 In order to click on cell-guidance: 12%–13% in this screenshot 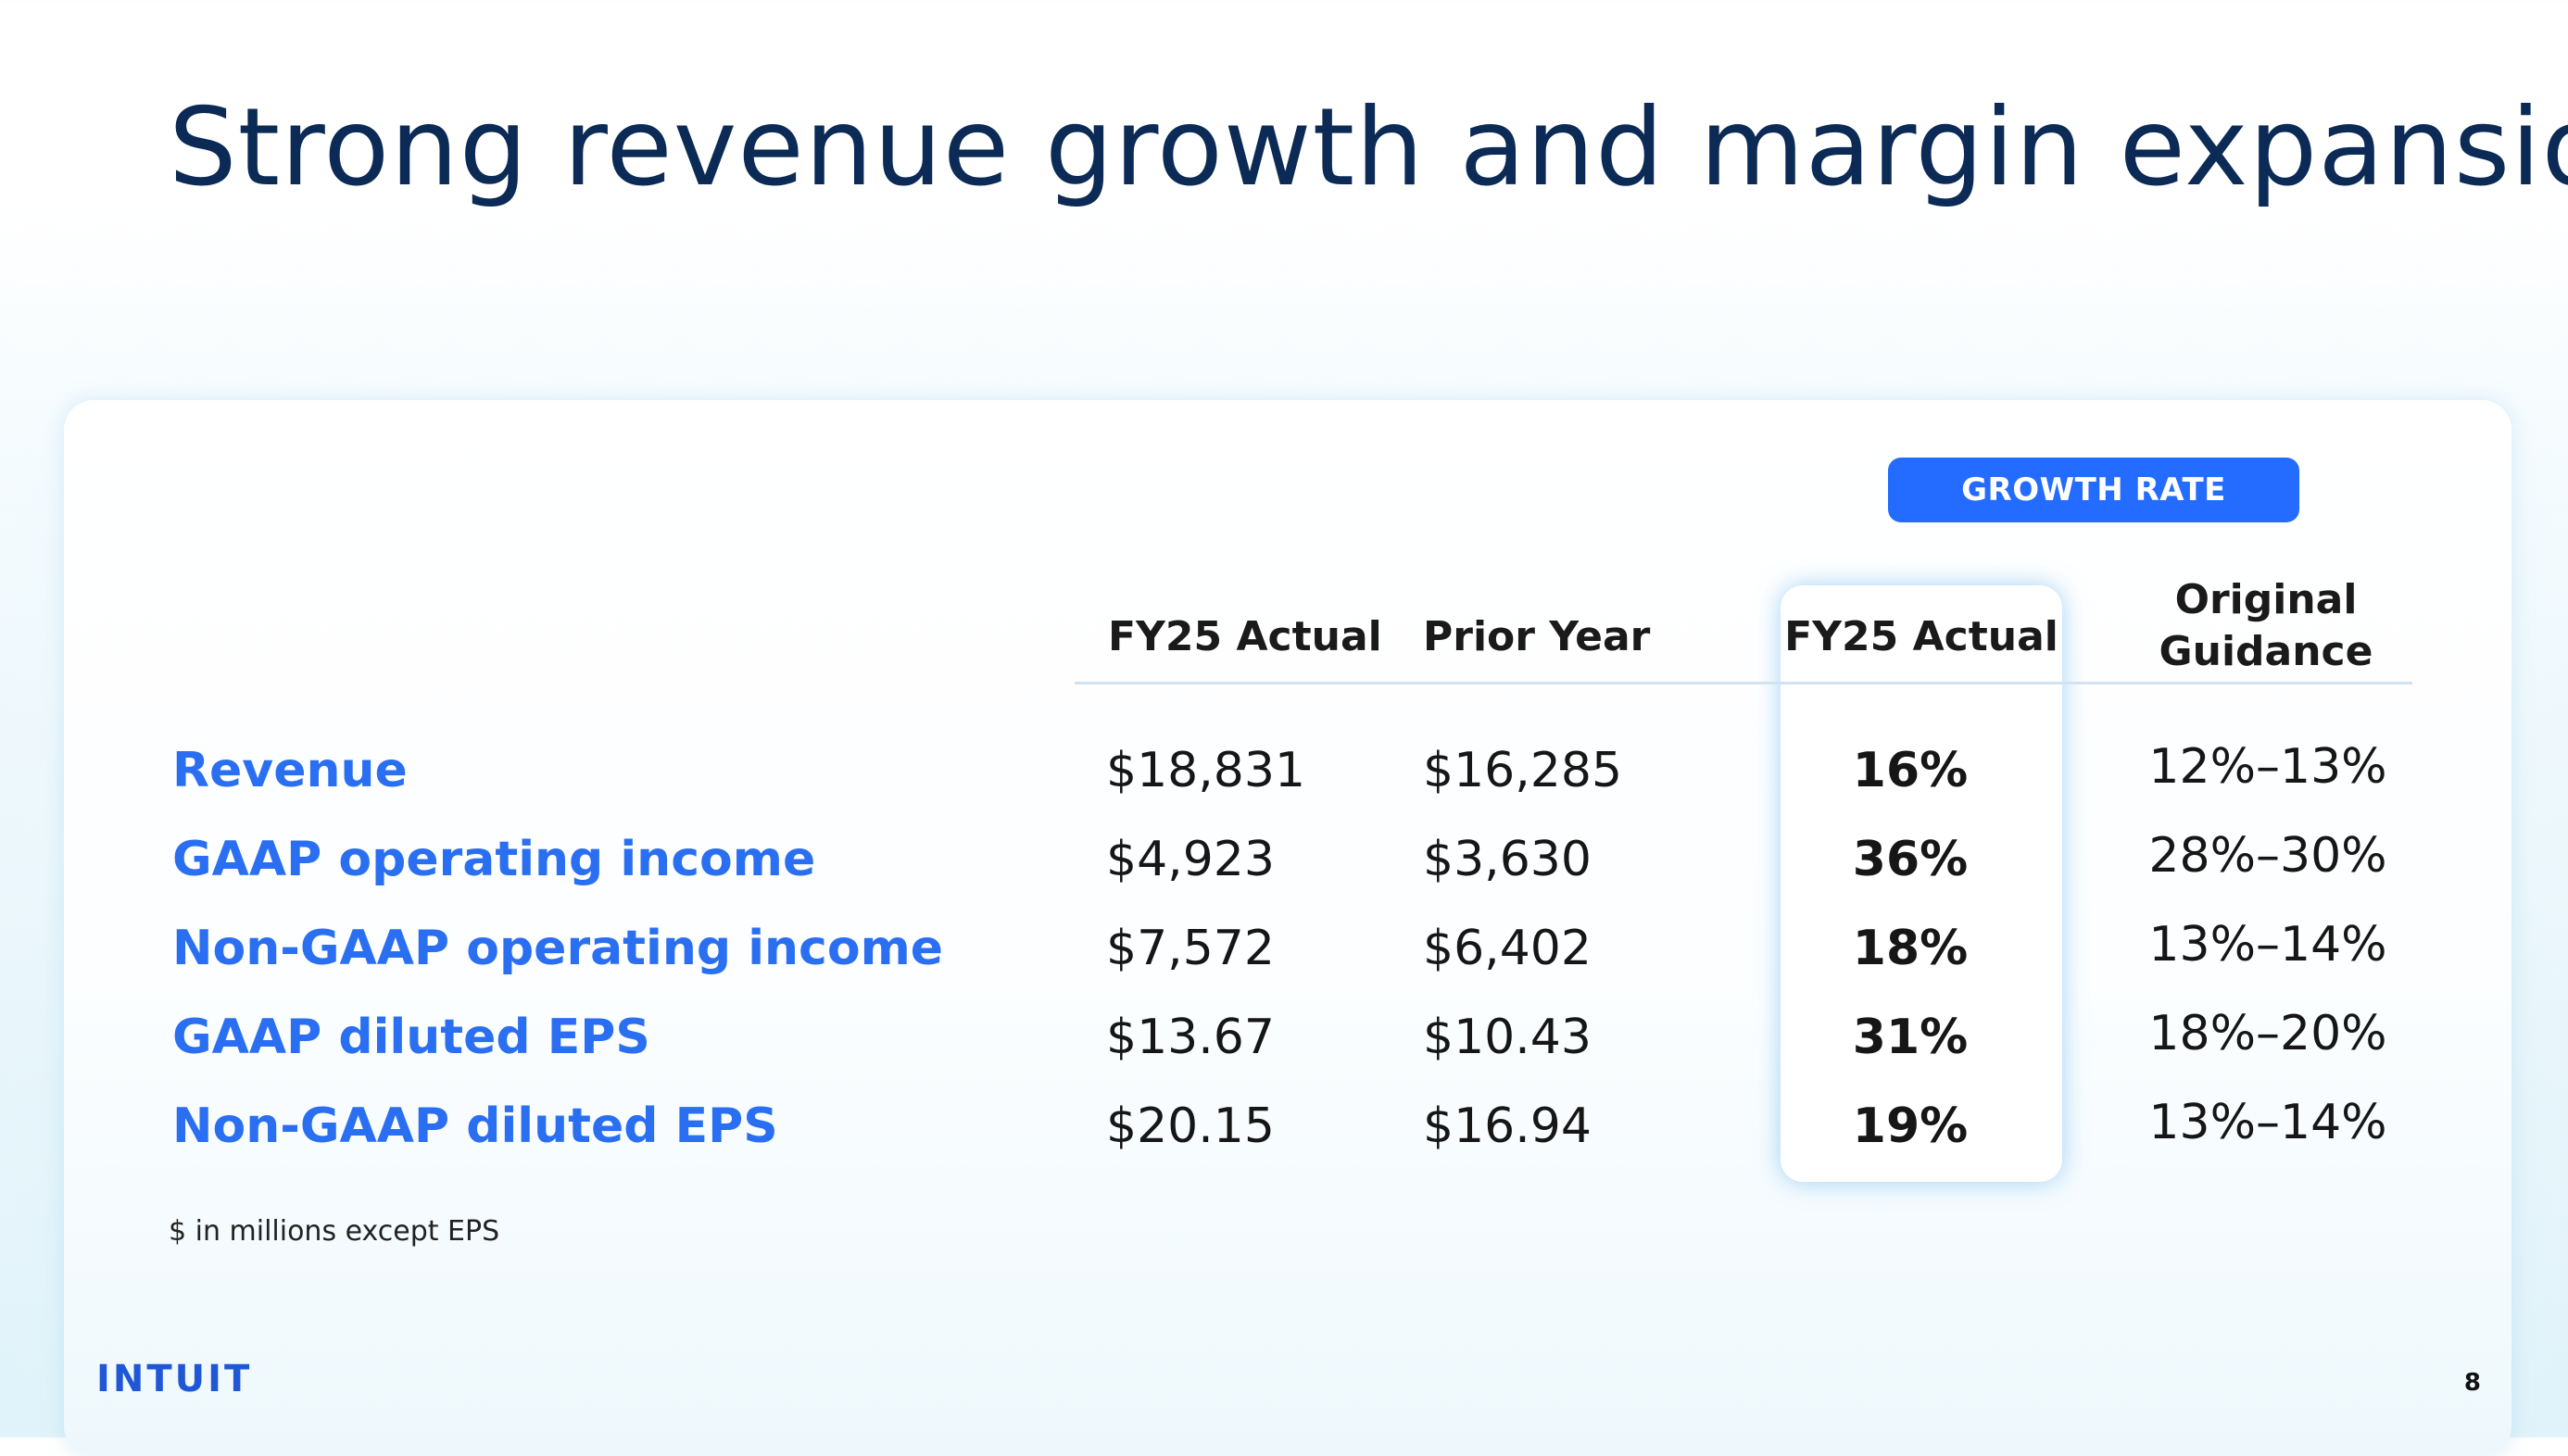, I will do `click(2267, 767)`.